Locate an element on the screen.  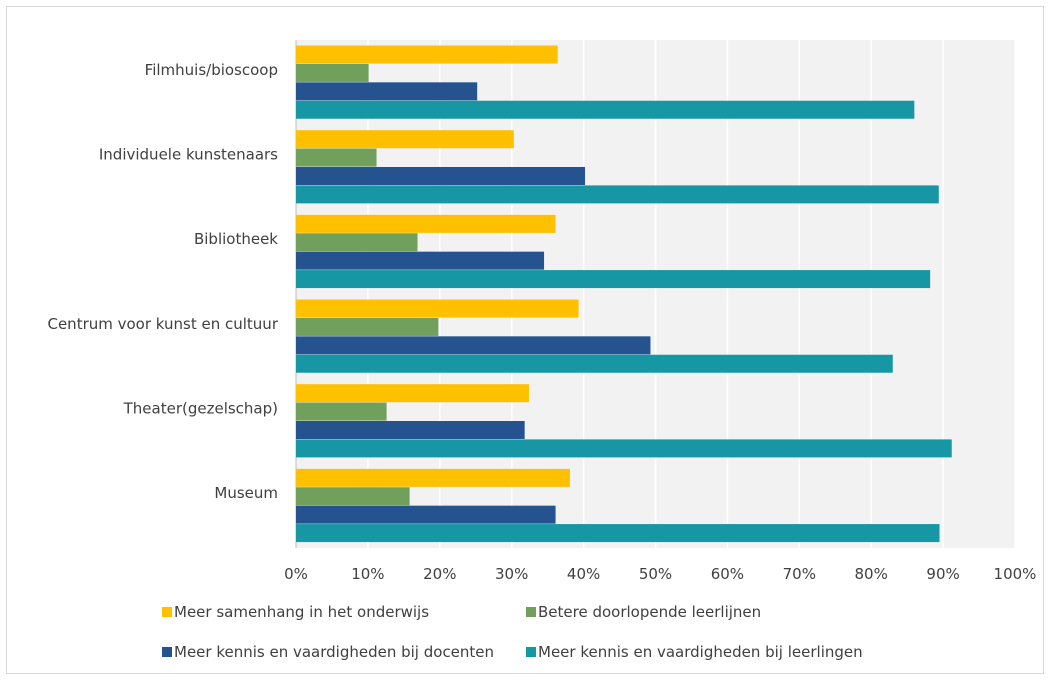
x-tick-label: 80% is located at coordinates (871, 574).